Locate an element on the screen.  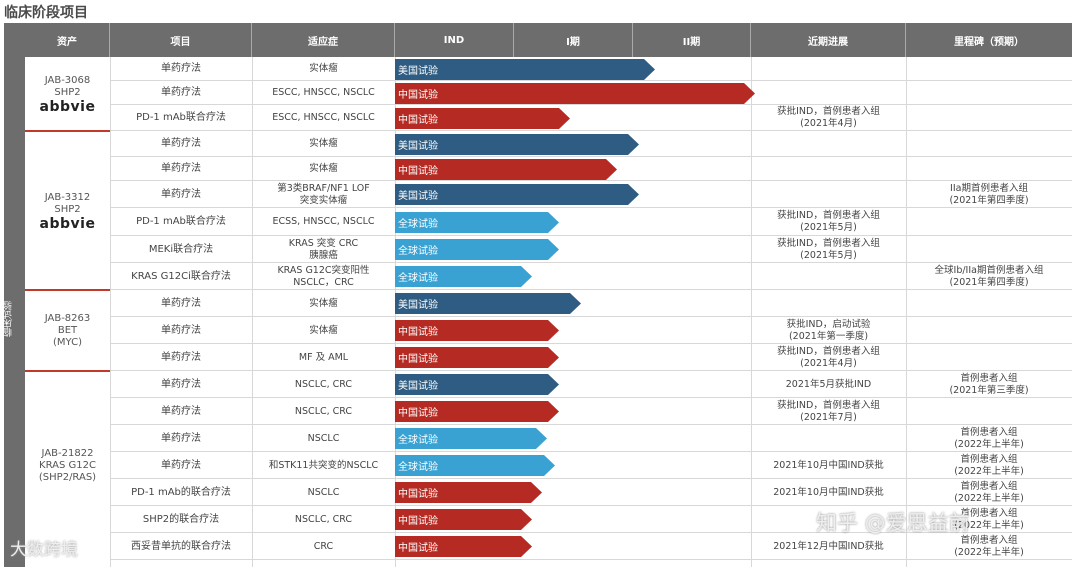
row-milestone: 全球Ib/IIa期首例患者入组 (2021年第四季度) is located at coordinates (989, 276).